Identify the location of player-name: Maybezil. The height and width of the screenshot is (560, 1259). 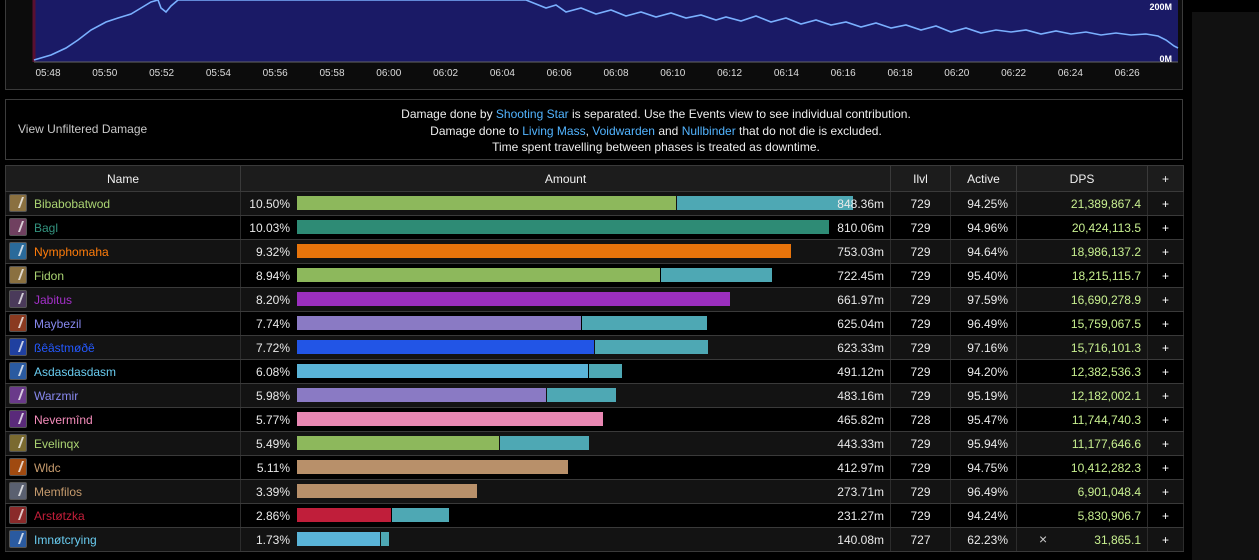
(58, 324).